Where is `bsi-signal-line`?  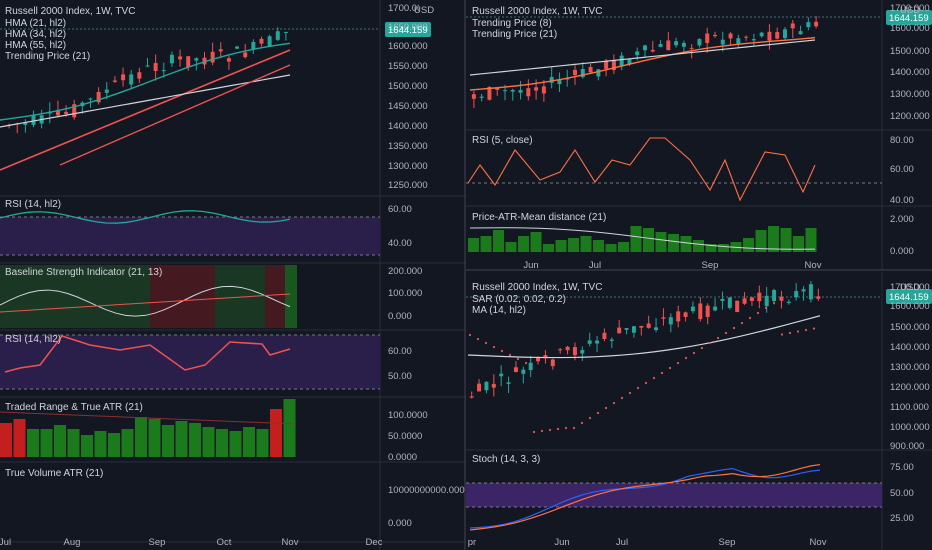 bsi-signal-line is located at coordinates (145, 303).